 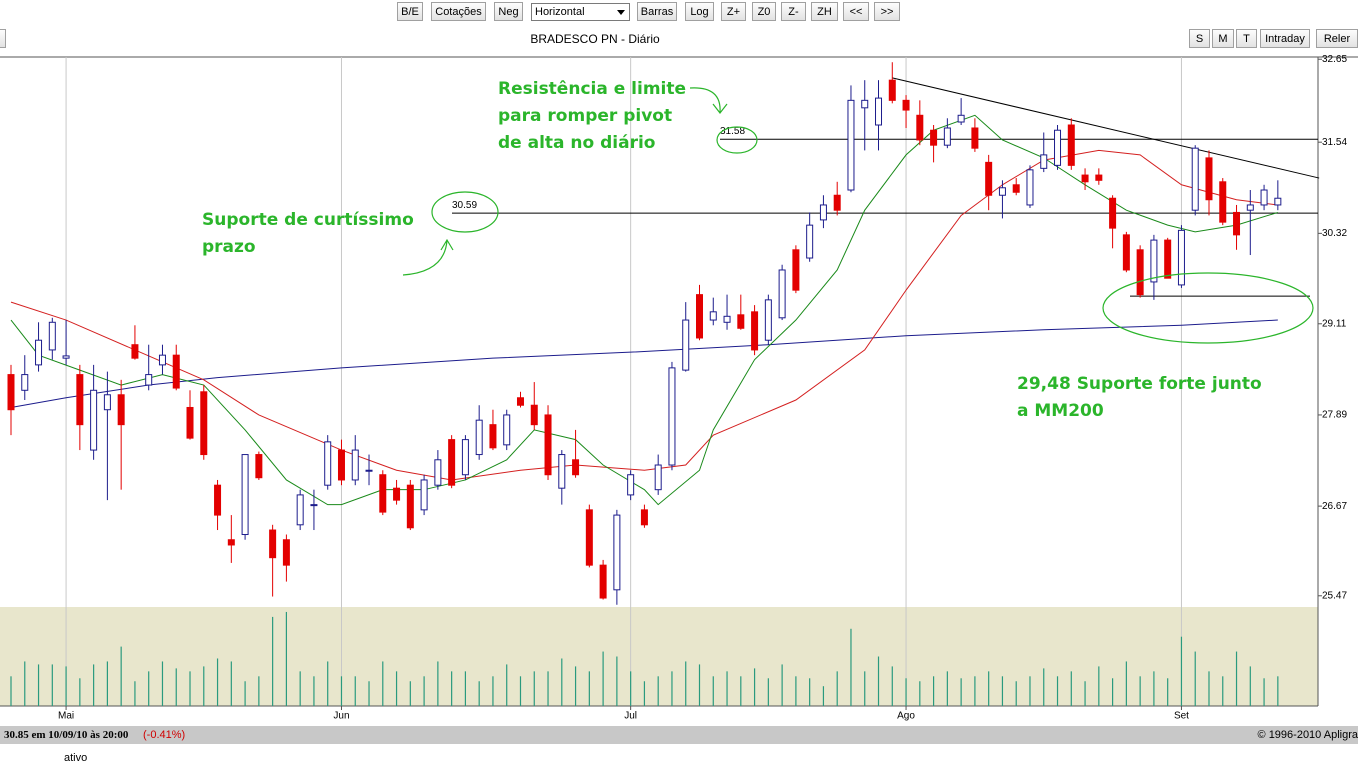 What do you see at coordinates (1334, 59) in the screenshot?
I see `y-tick-label: 32.65` at bounding box center [1334, 59].